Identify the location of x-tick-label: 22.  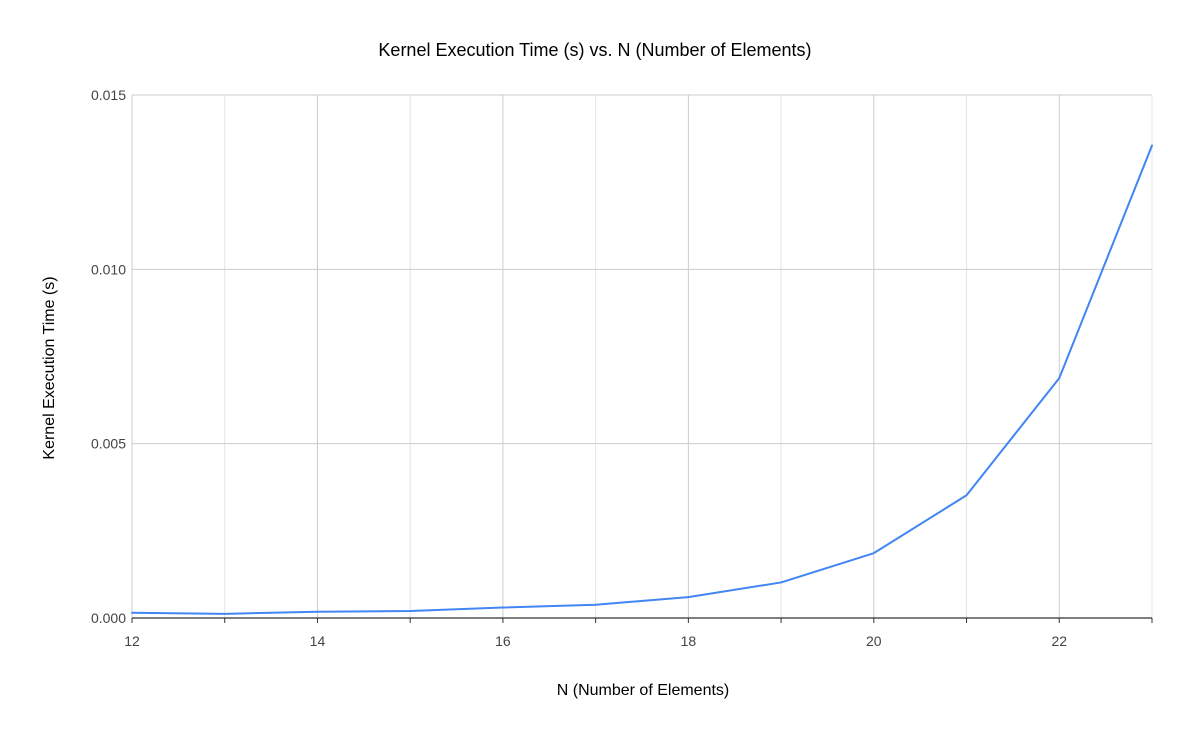
(1059, 641).